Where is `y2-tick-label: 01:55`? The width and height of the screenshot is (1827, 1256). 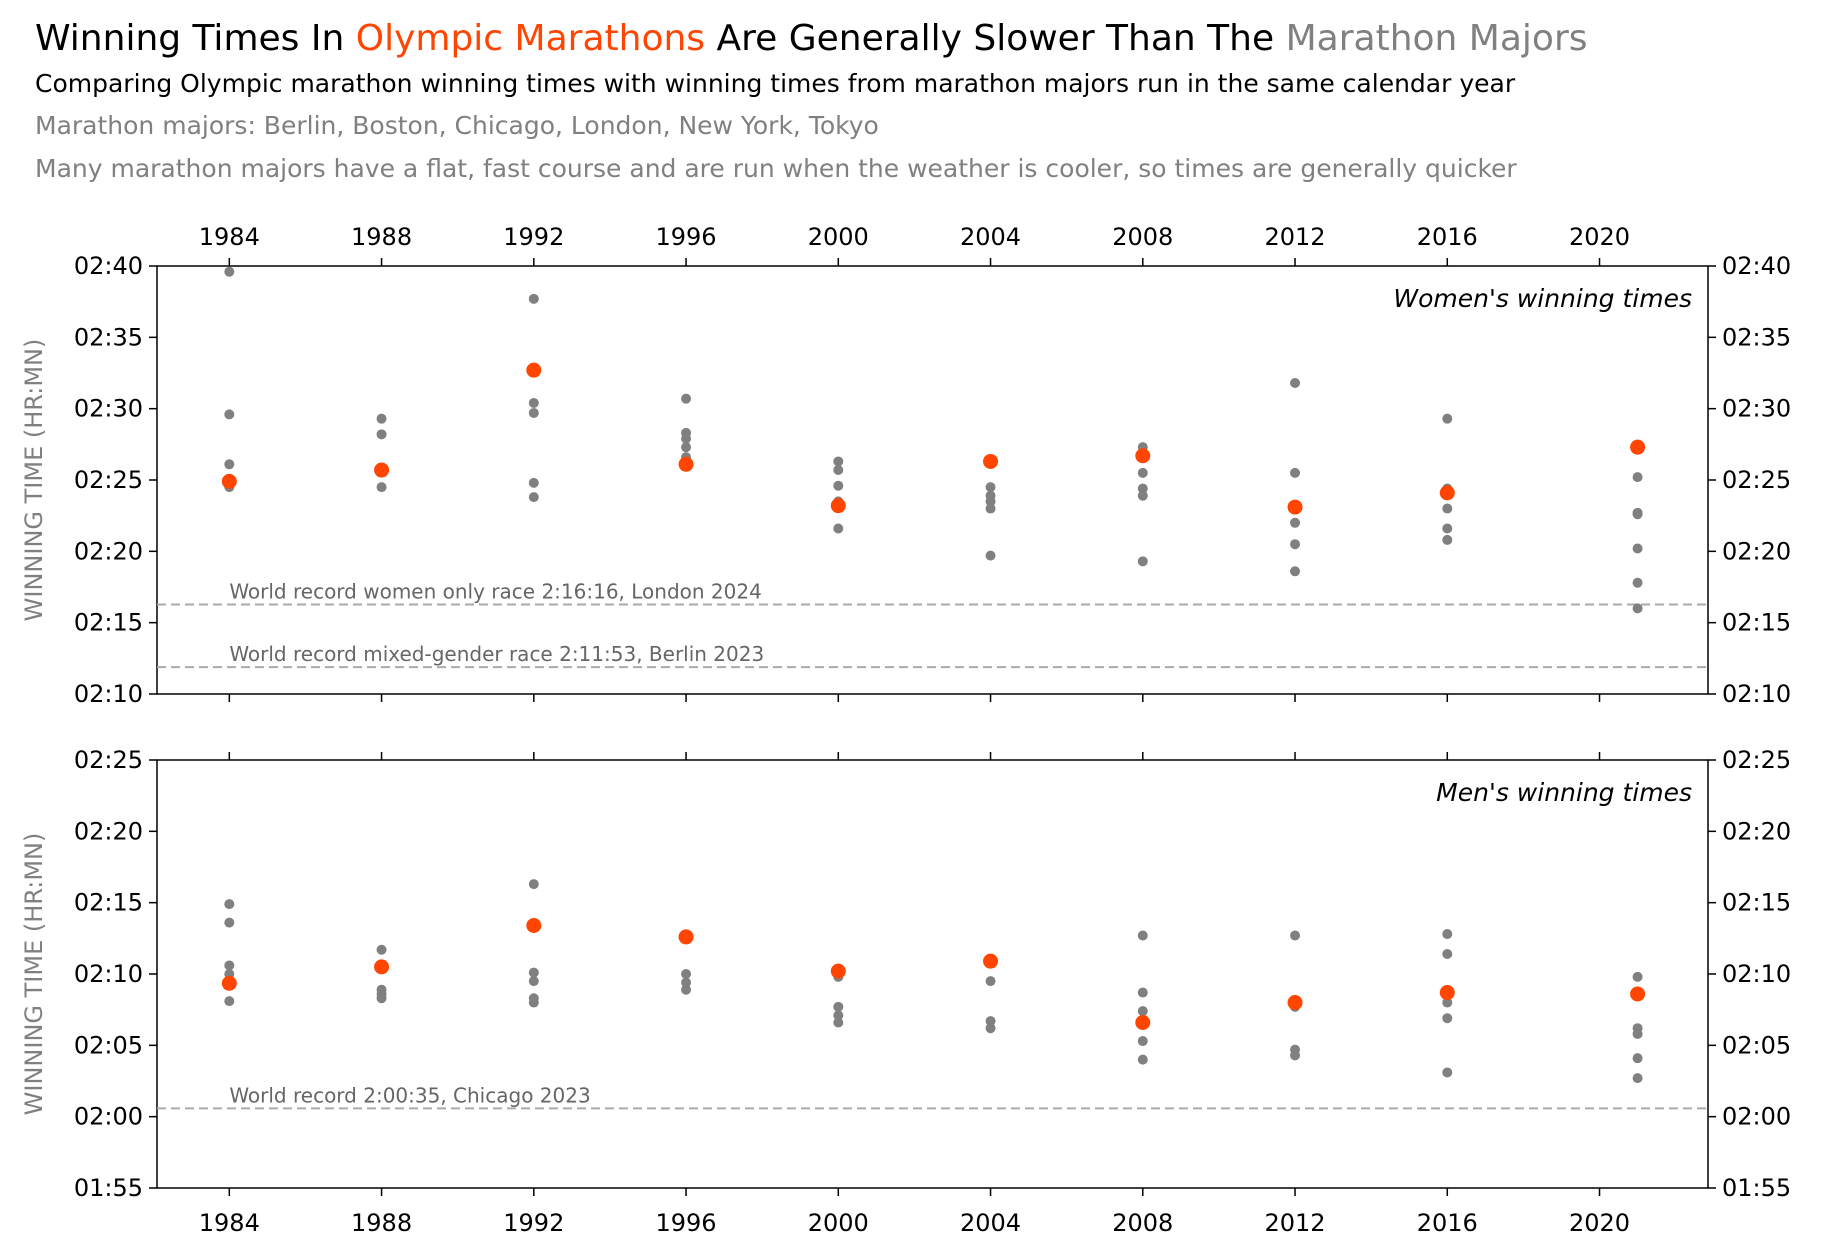 y2-tick-label: 01:55 is located at coordinates (1756, 1188).